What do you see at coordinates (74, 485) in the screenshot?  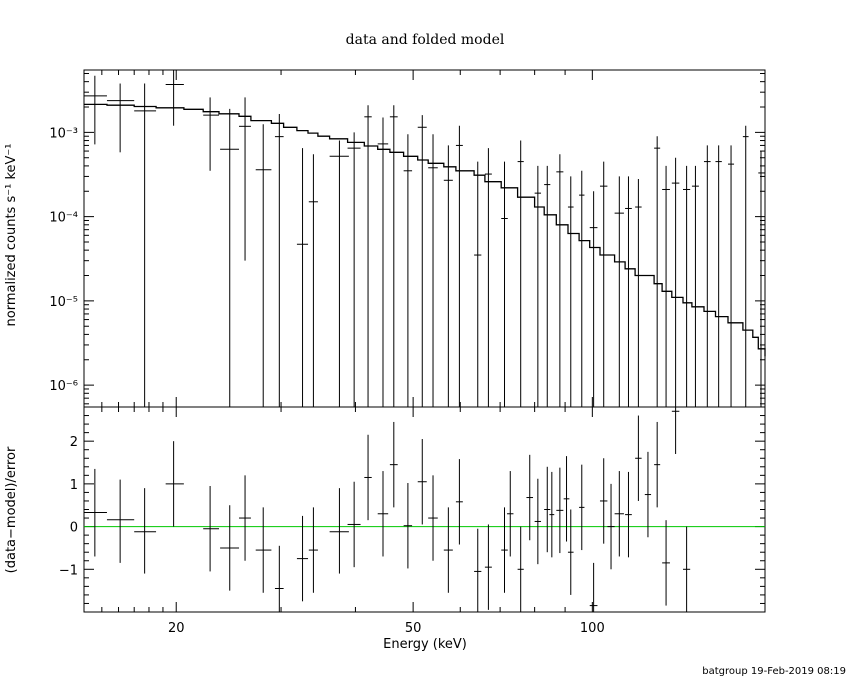 I see `bottom-y-tick-label: 1` at bounding box center [74, 485].